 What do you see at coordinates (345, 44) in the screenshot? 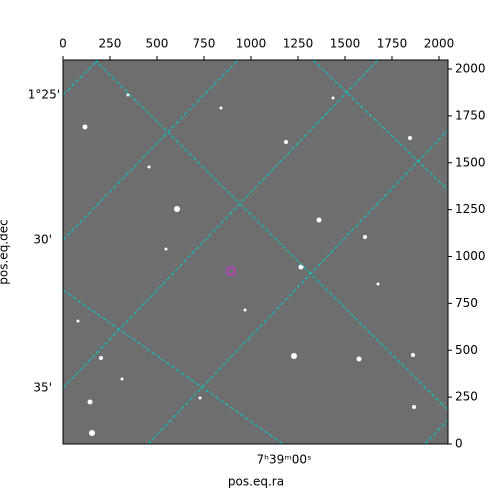
I see `x-tick-label: 1500` at bounding box center [345, 44].